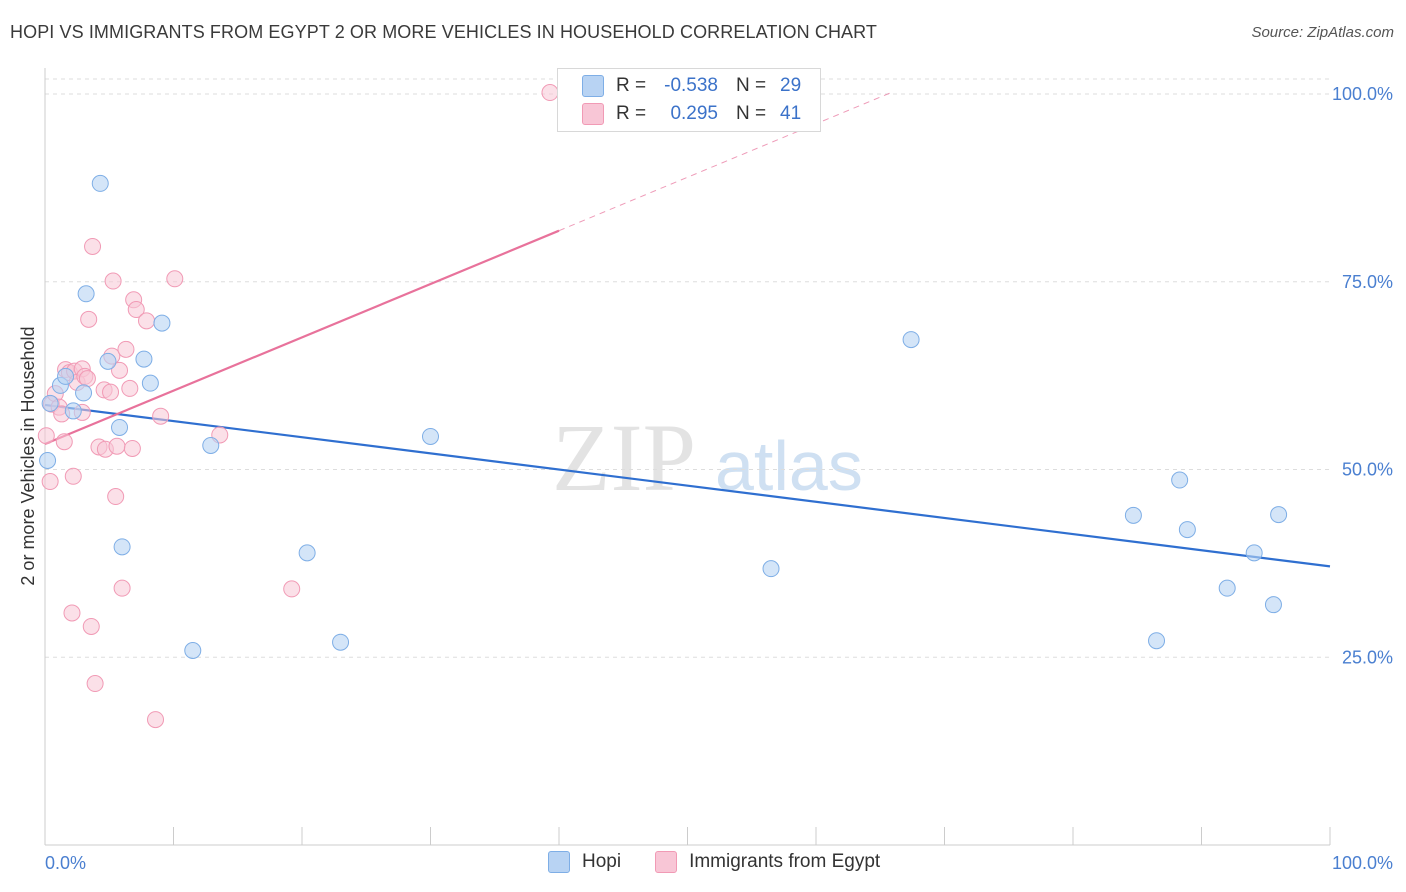 The width and height of the screenshot is (1406, 892). Describe the element at coordinates (593, 114) in the screenshot. I see `egypt-swatch` at that location.